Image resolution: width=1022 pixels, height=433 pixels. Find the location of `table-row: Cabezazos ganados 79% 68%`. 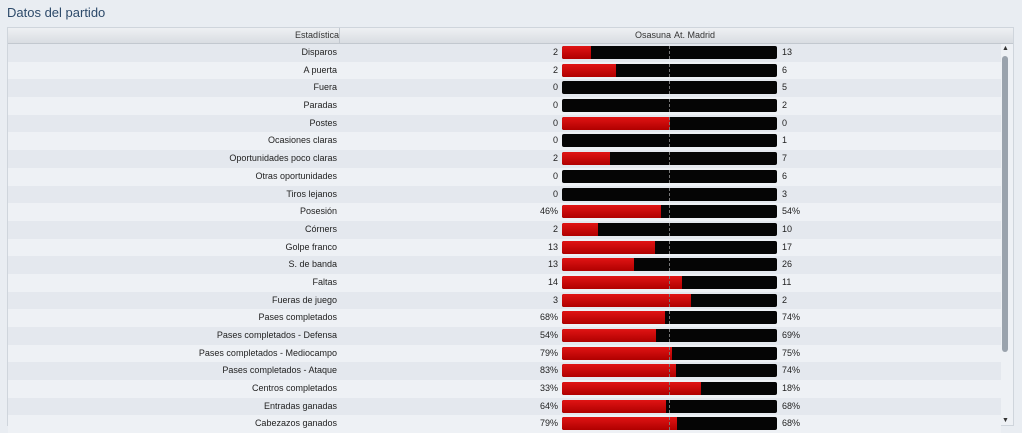

table-row: Cabezazos ganados 79% 68% is located at coordinates (504, 424).